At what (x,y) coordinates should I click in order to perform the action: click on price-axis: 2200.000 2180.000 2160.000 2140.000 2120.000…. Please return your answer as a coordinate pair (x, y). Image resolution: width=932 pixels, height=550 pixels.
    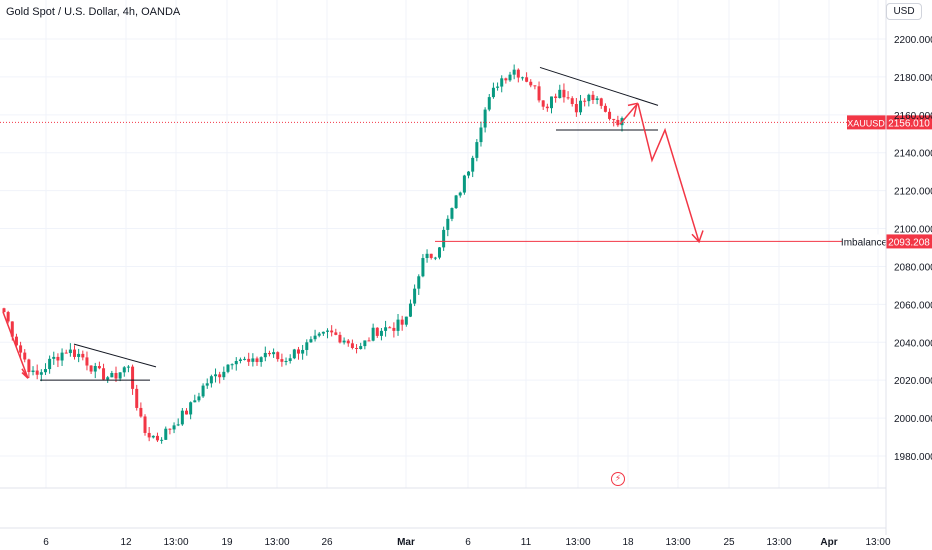
    Looking at the image, I should click on (908, 267).